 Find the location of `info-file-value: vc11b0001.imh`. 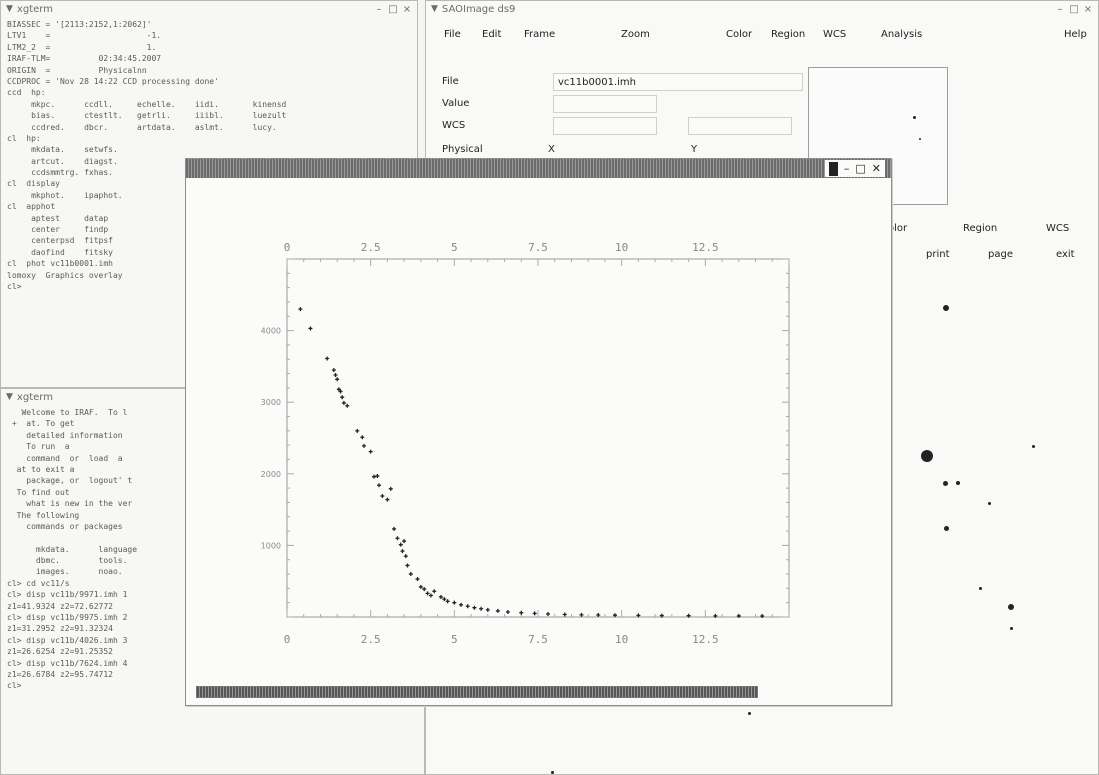

info-file-value: vc11b0001.imh is located at coordinates (678, 82).